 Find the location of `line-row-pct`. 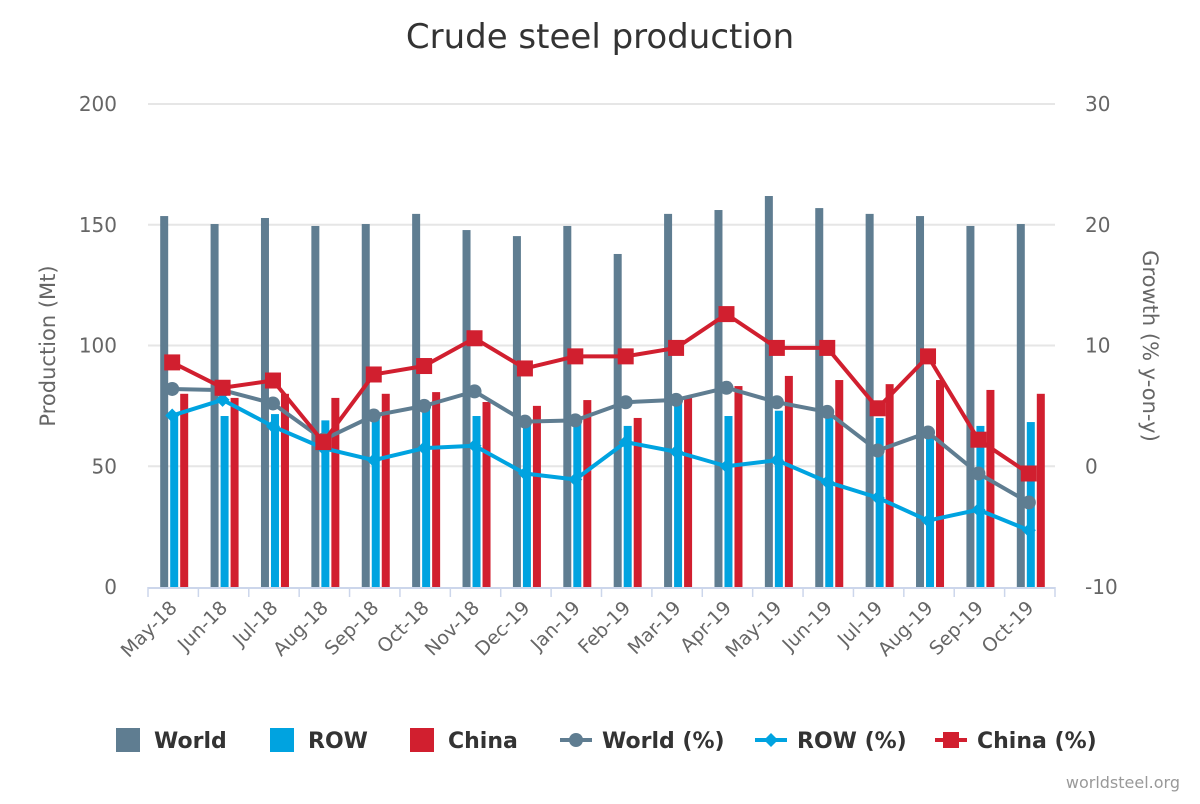

line-row-pct is located at coordinates (600, 465).